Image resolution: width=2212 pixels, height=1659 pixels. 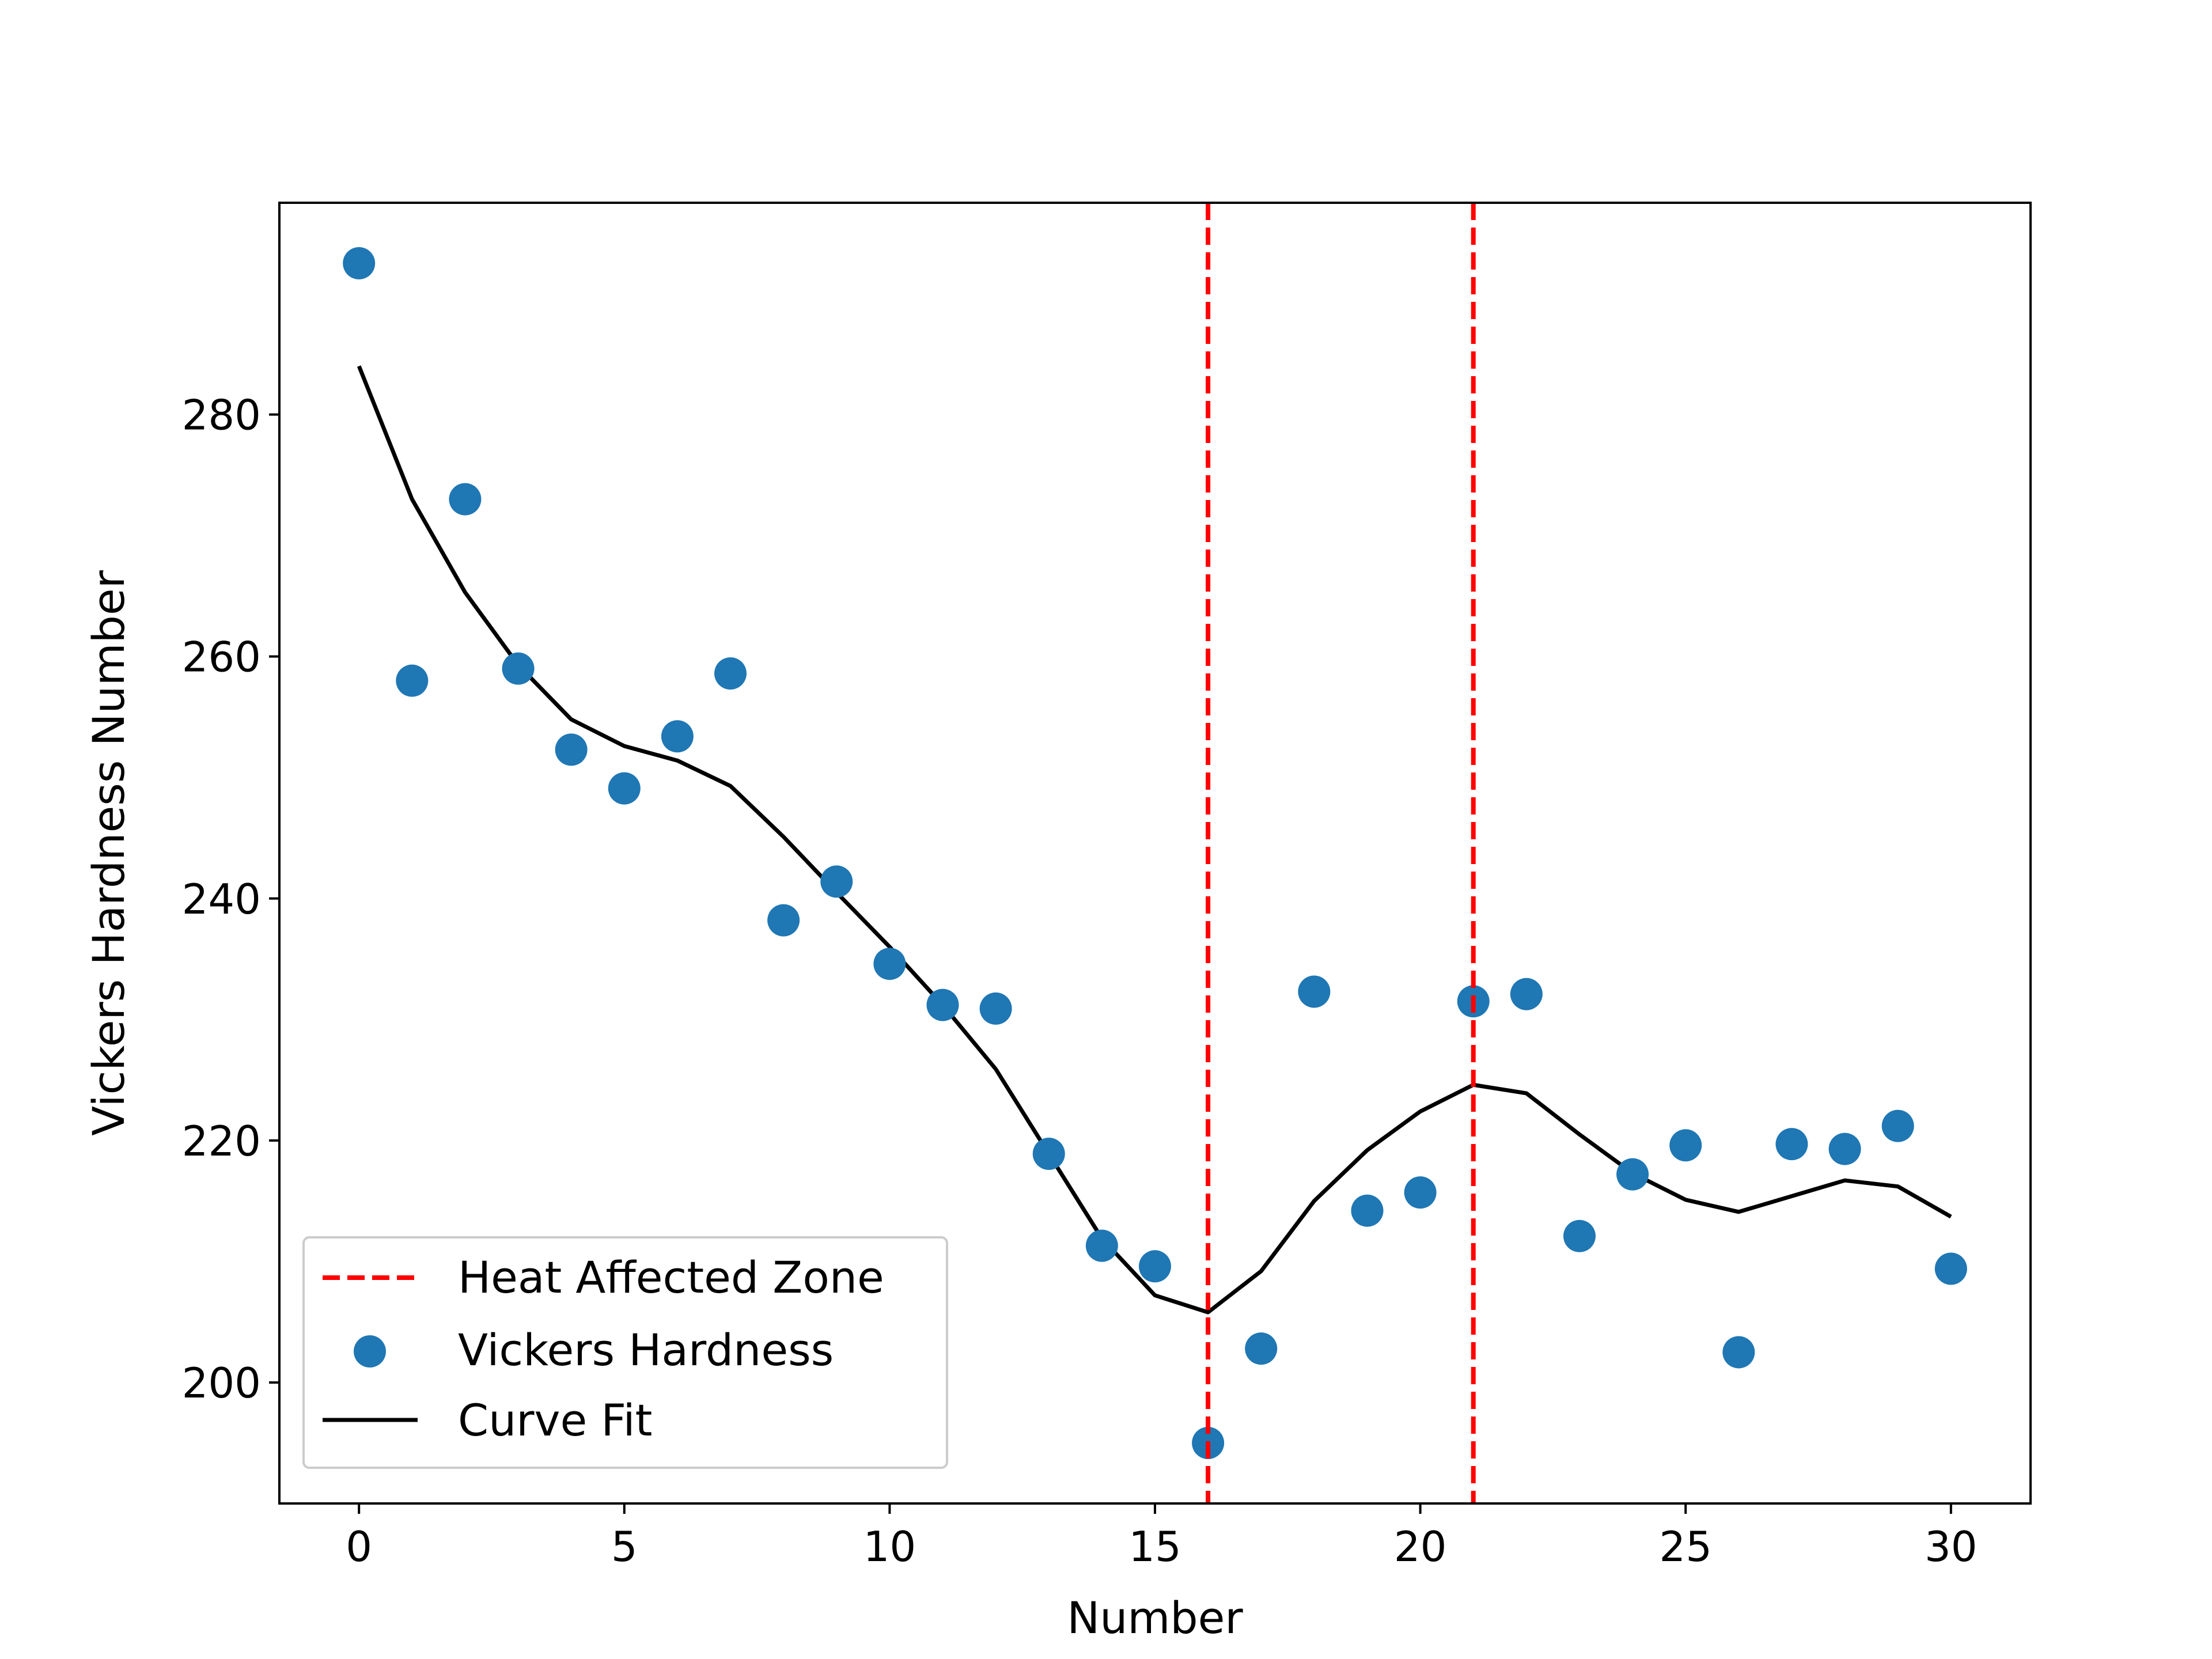 I want to click on x-tick-label-20: 20, so click(x=1420, y=1546).